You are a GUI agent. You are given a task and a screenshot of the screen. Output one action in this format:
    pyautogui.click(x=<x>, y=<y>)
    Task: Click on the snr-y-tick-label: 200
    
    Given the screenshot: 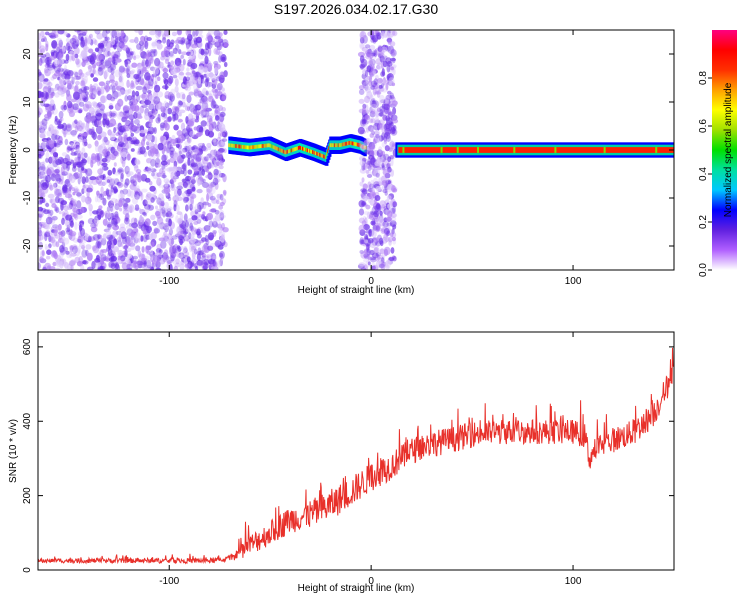 What is the action you would take?
    pyautogui.click(x=27, y=495)
    